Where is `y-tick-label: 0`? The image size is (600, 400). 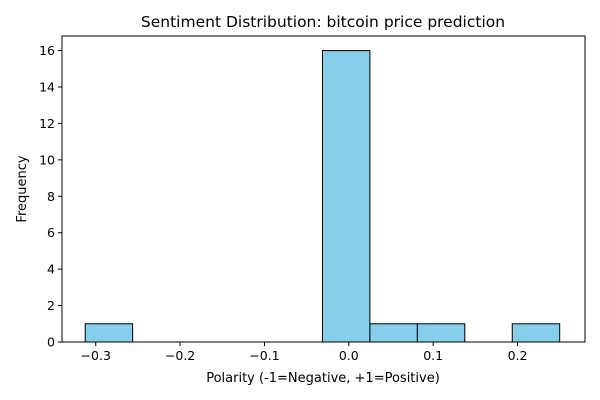 y-tick-label: 0 is located at coordinates (51, 342).